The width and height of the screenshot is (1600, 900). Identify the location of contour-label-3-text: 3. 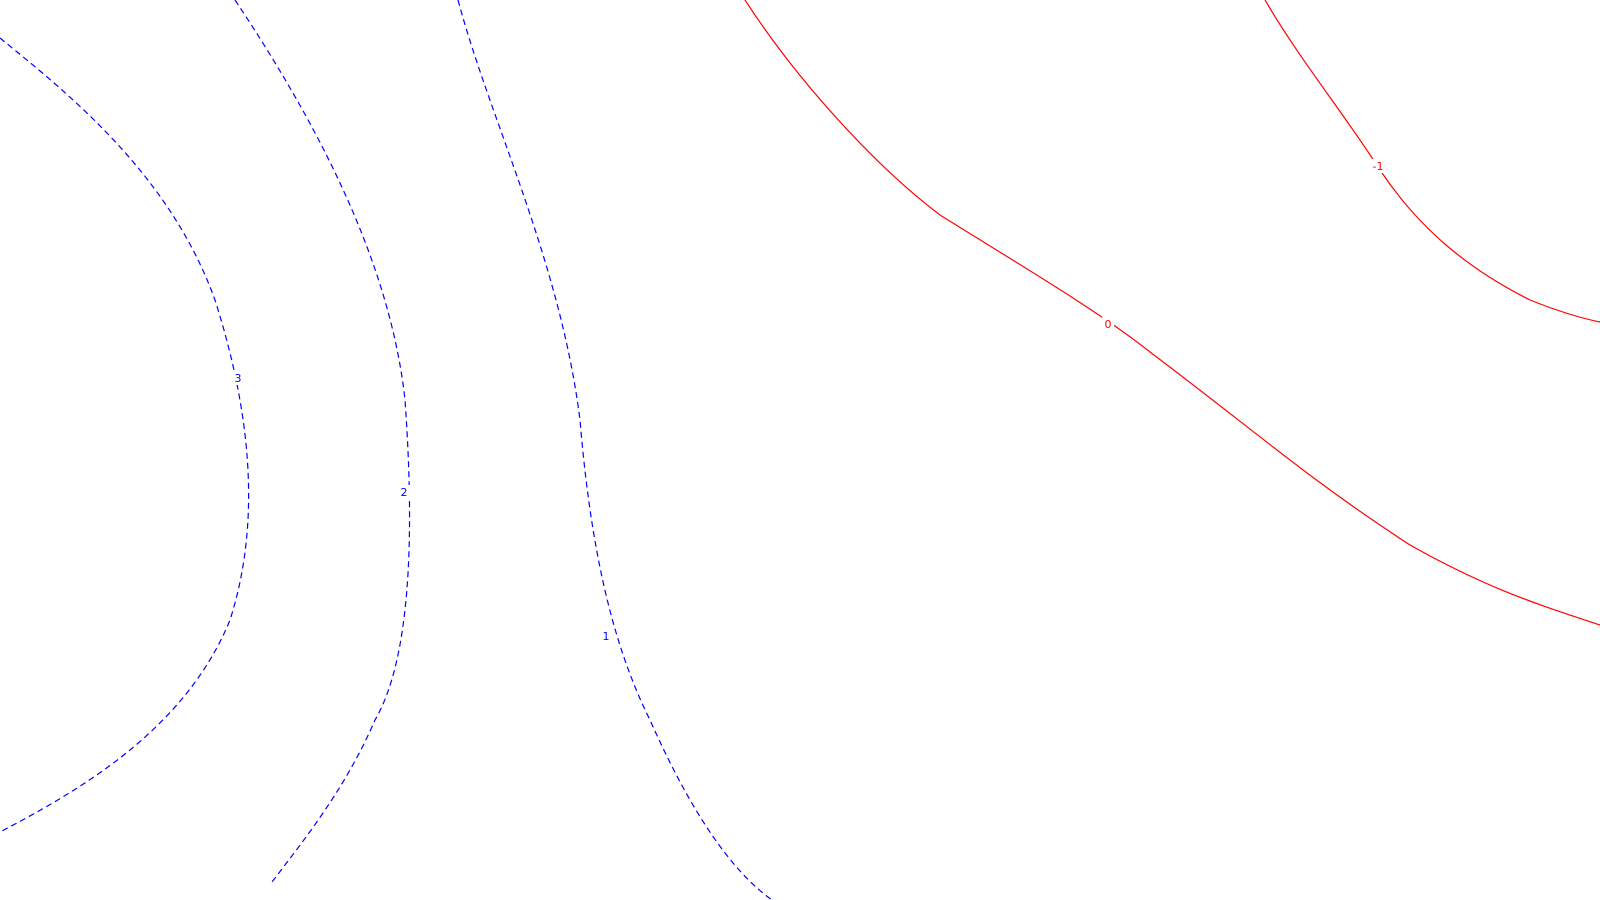
(238, 378).